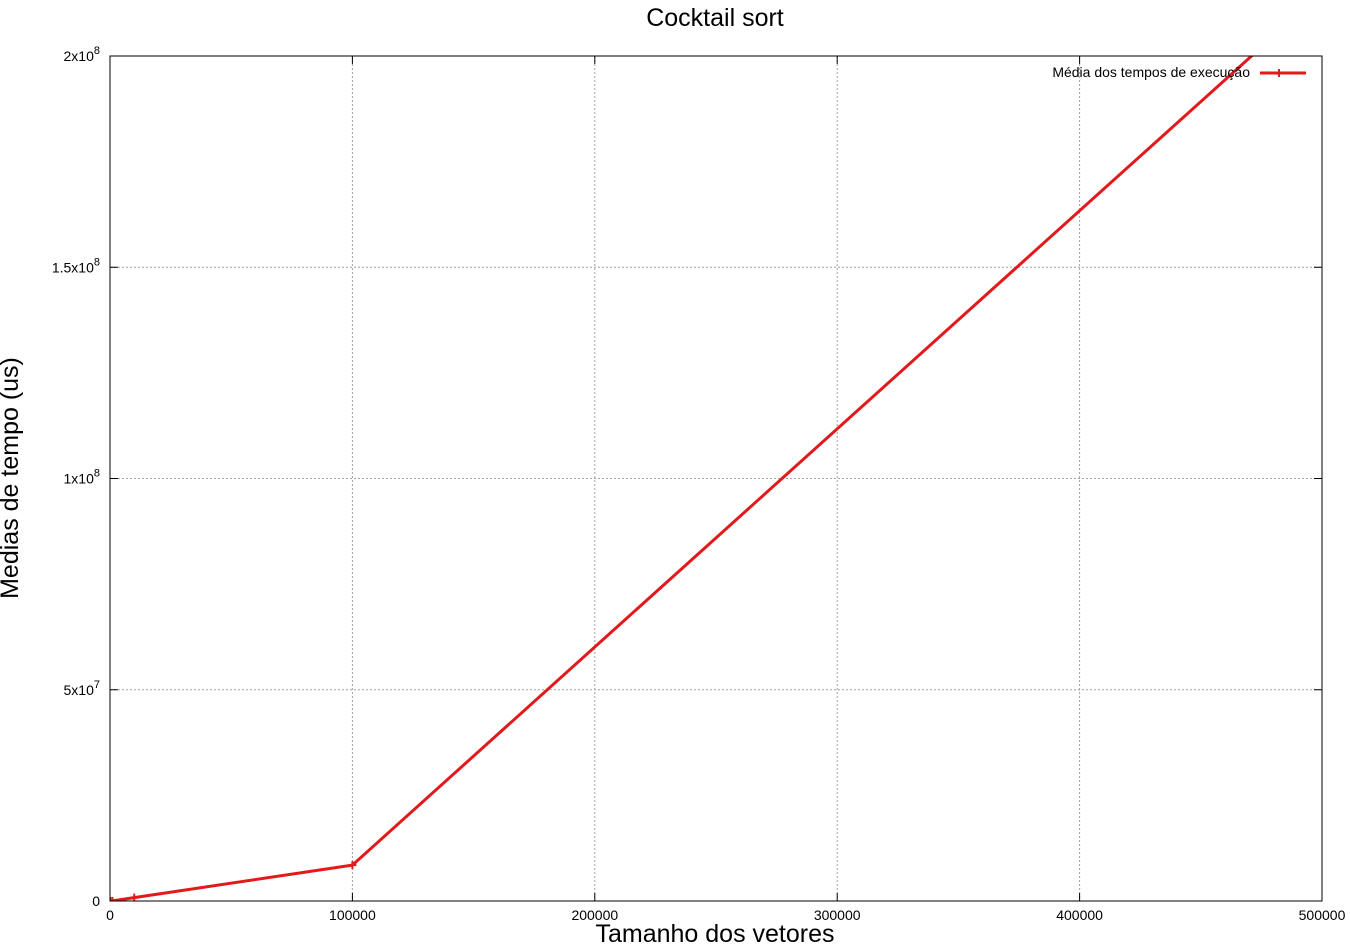 This screenshot has width=1350, height=950. I want to click on chart-title: Cocktail sort, so click(715, 18).